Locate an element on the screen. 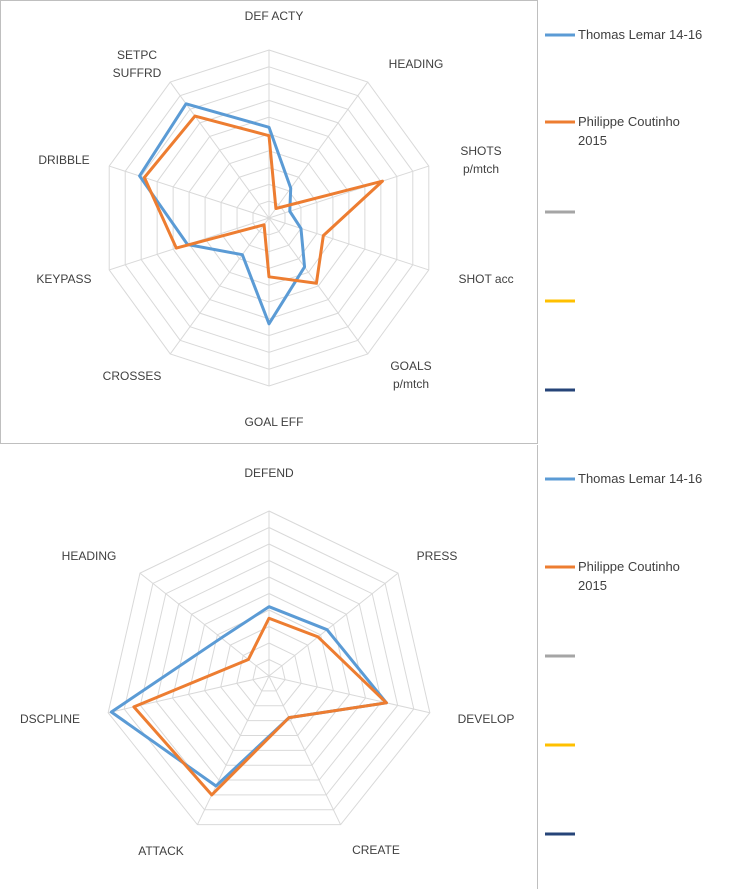 The width and height of the screenshot is (730, 889). axis-label: GOALS p/mtch is located at coordinates (410, 375).